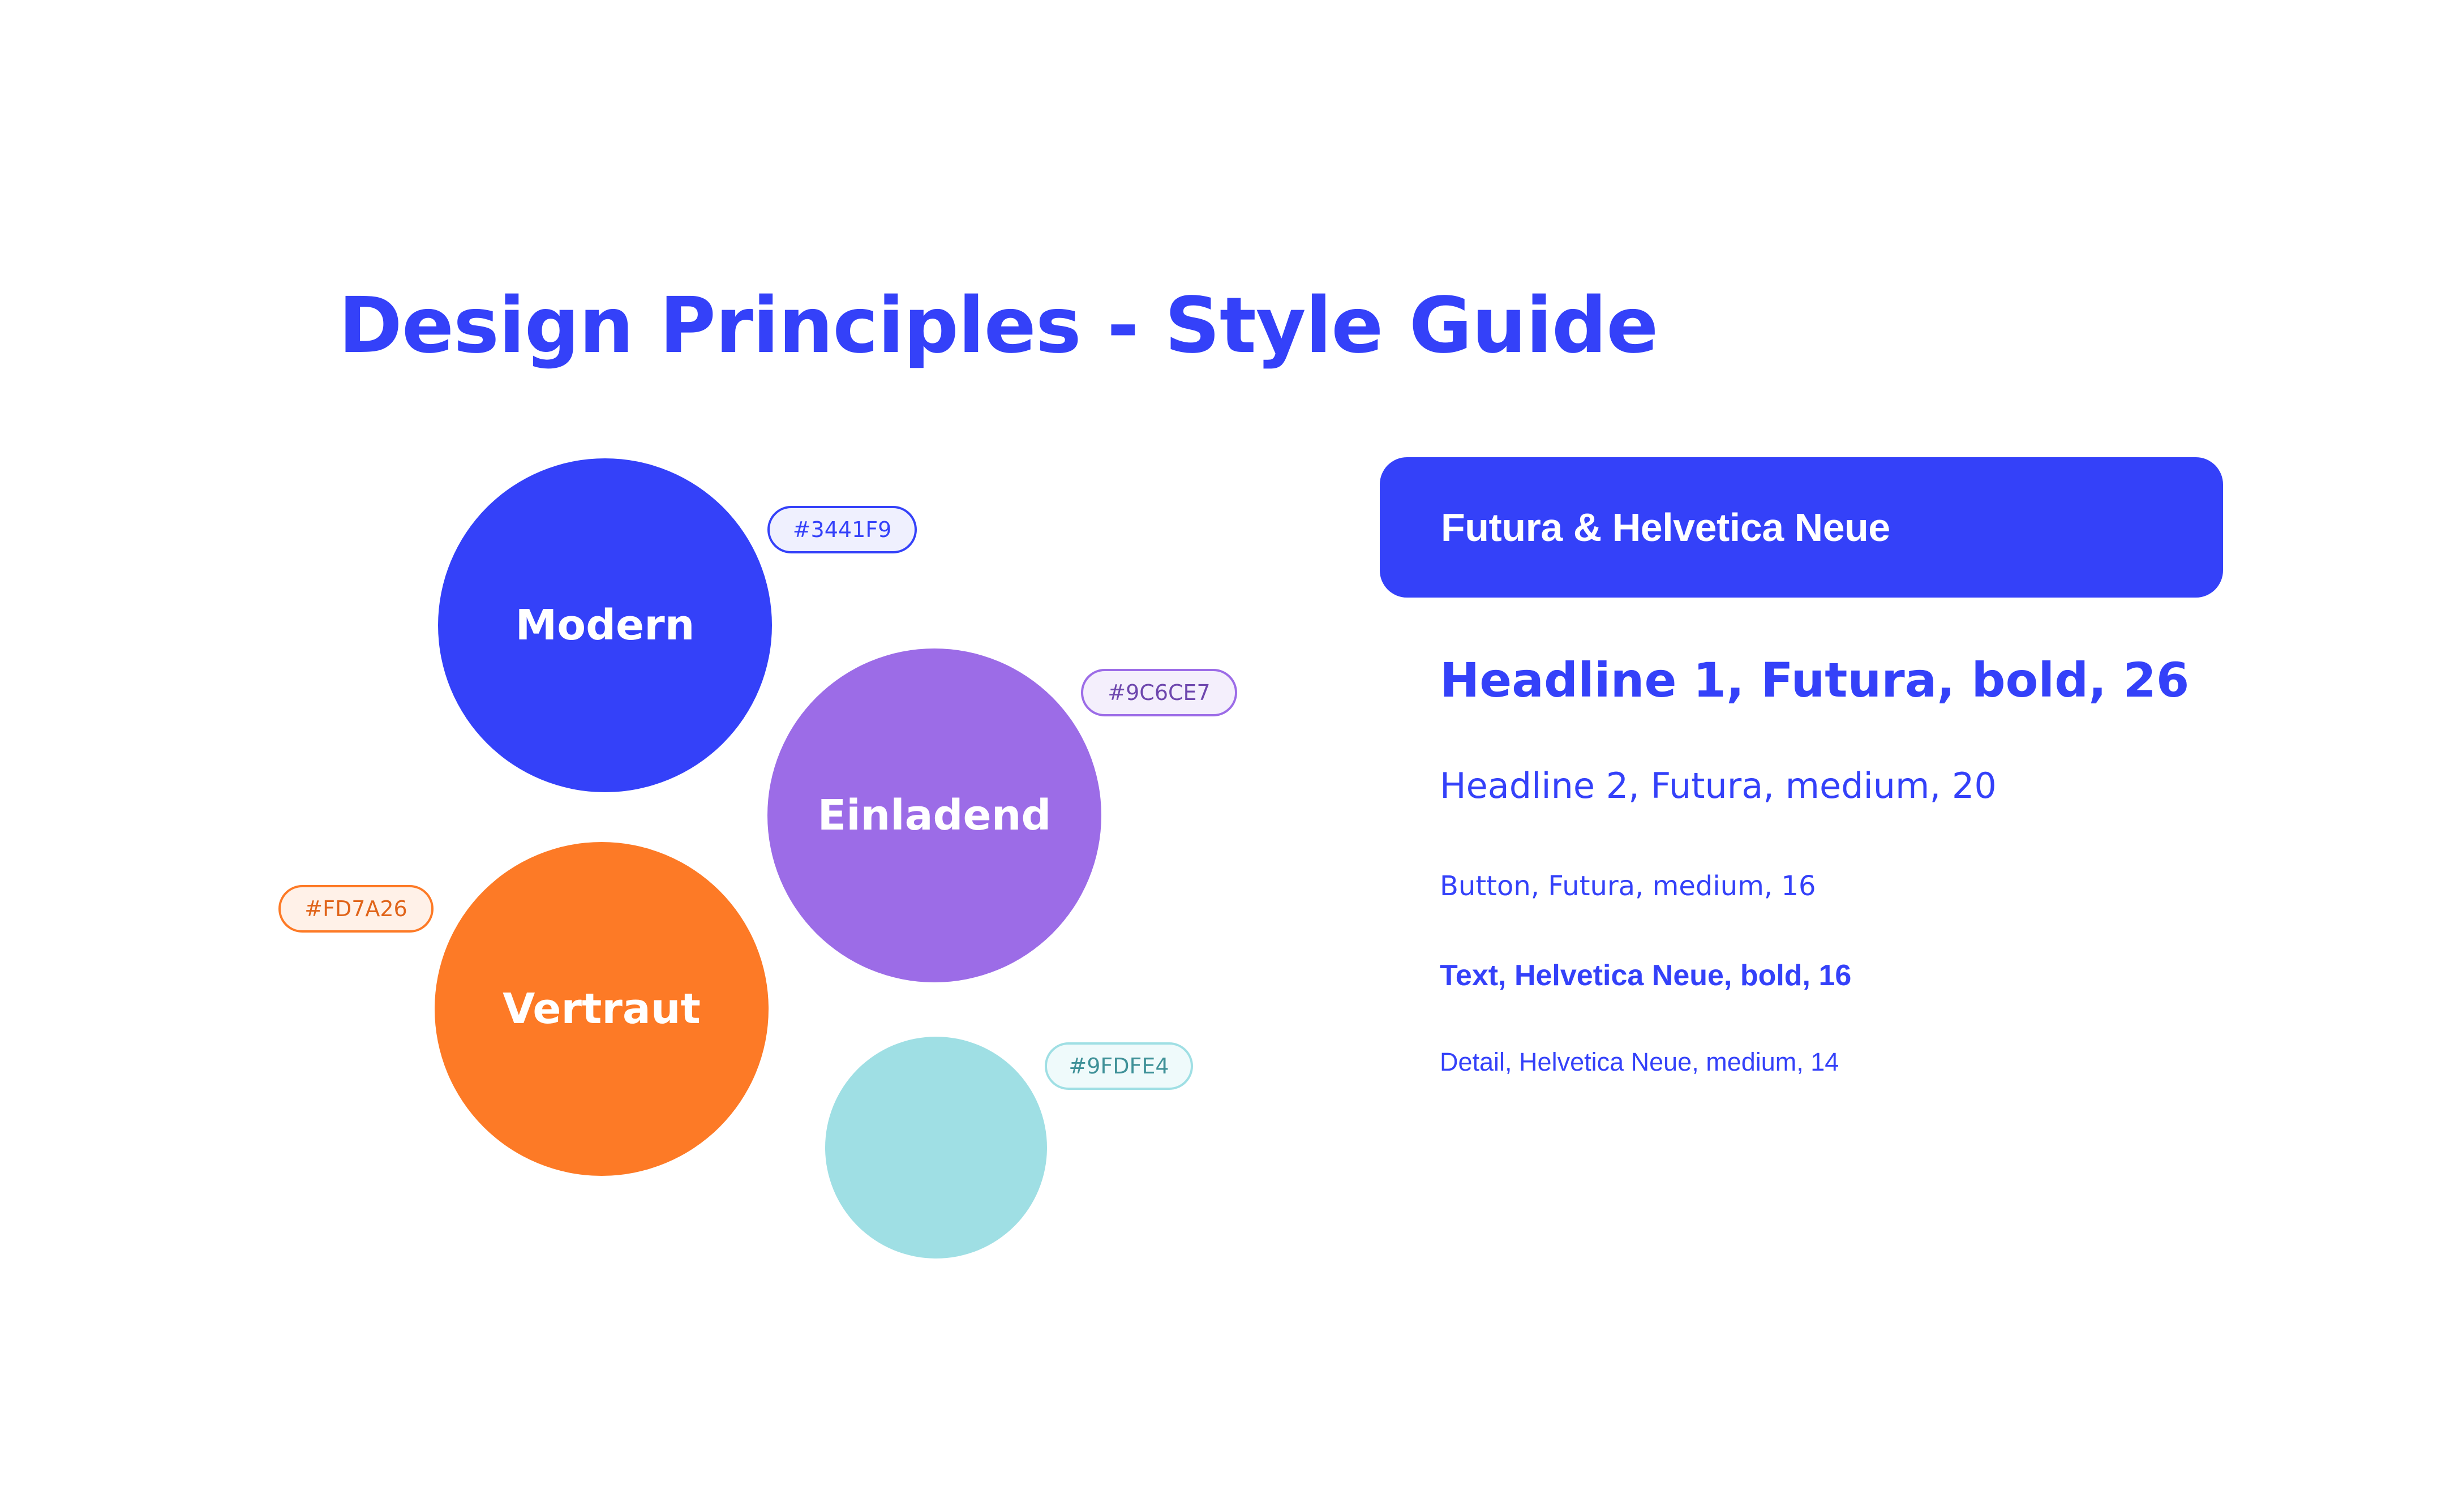  I want to click on circle-label-vertraut: Vertraut, so click(602, 1009).